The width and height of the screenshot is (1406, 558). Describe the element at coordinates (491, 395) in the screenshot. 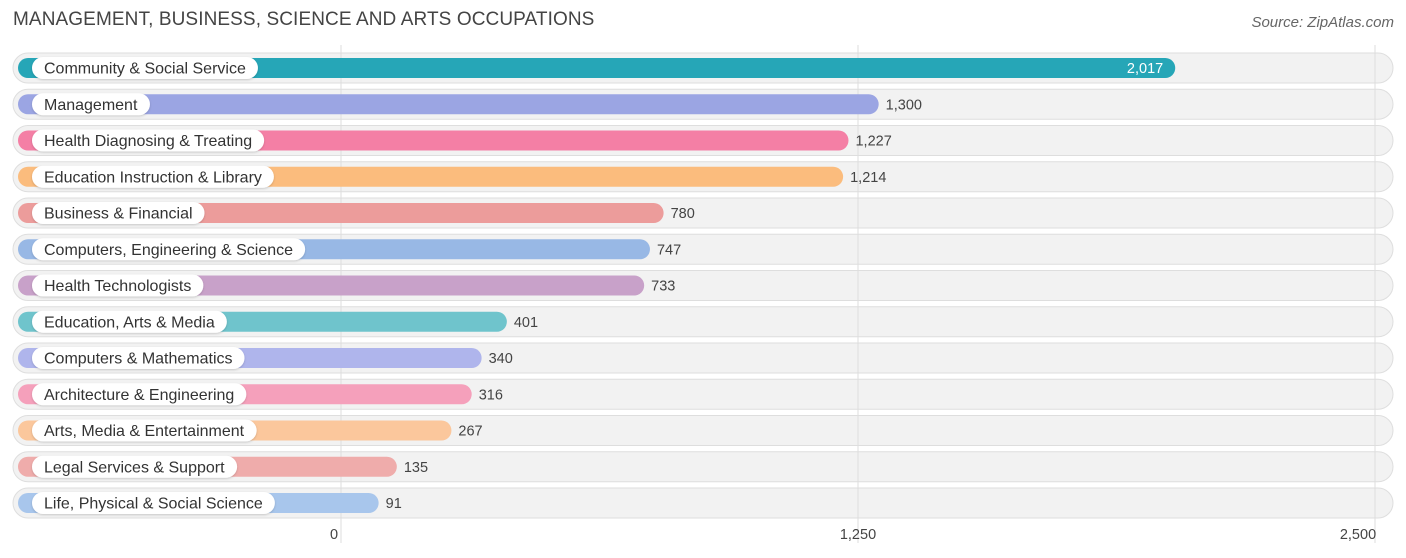

I see `value-label: 316` at that location.